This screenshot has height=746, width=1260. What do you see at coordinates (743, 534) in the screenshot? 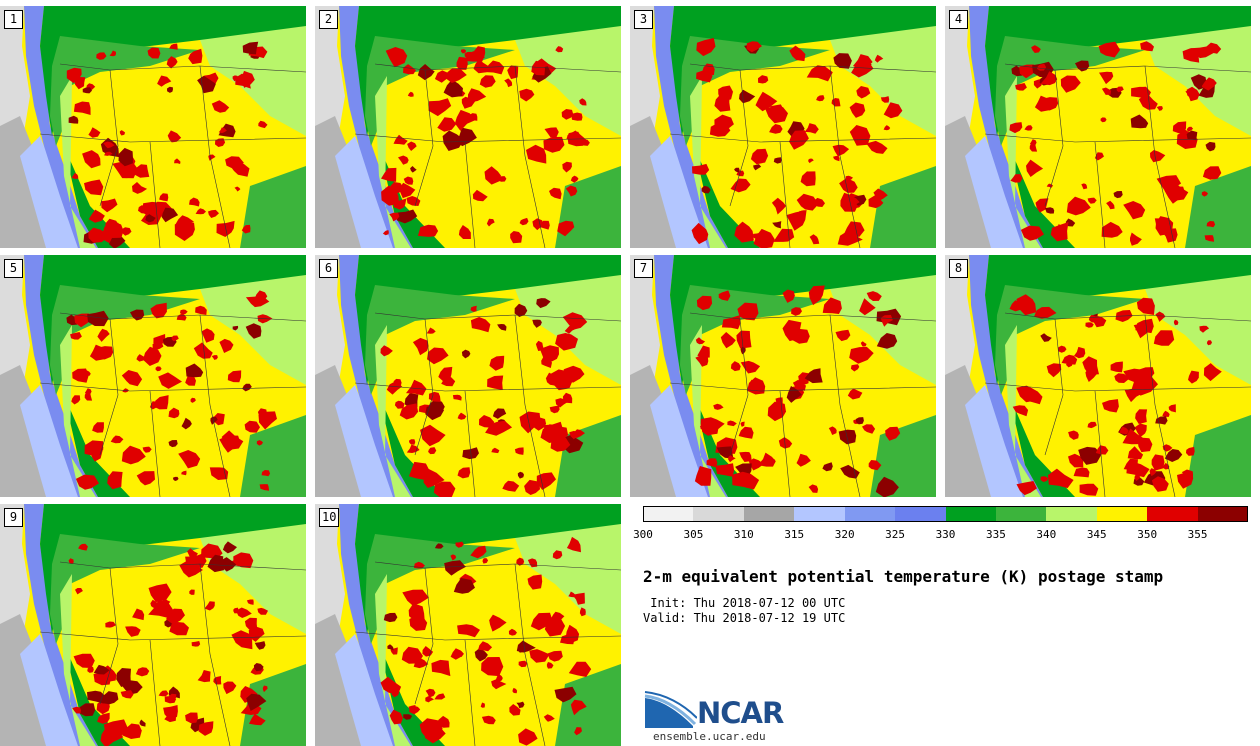
I see `colorbar-tick-label: 310` at bounding box center [743, 534].